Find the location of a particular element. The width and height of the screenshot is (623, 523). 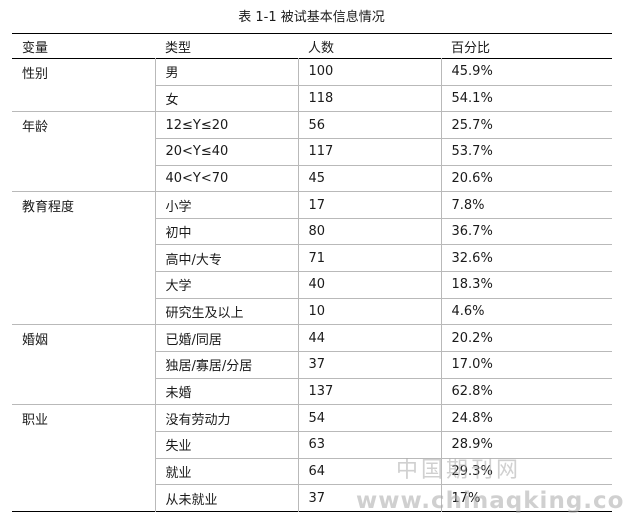

table-row: 失业 63 28.9% is located at coordinates (312, 444).